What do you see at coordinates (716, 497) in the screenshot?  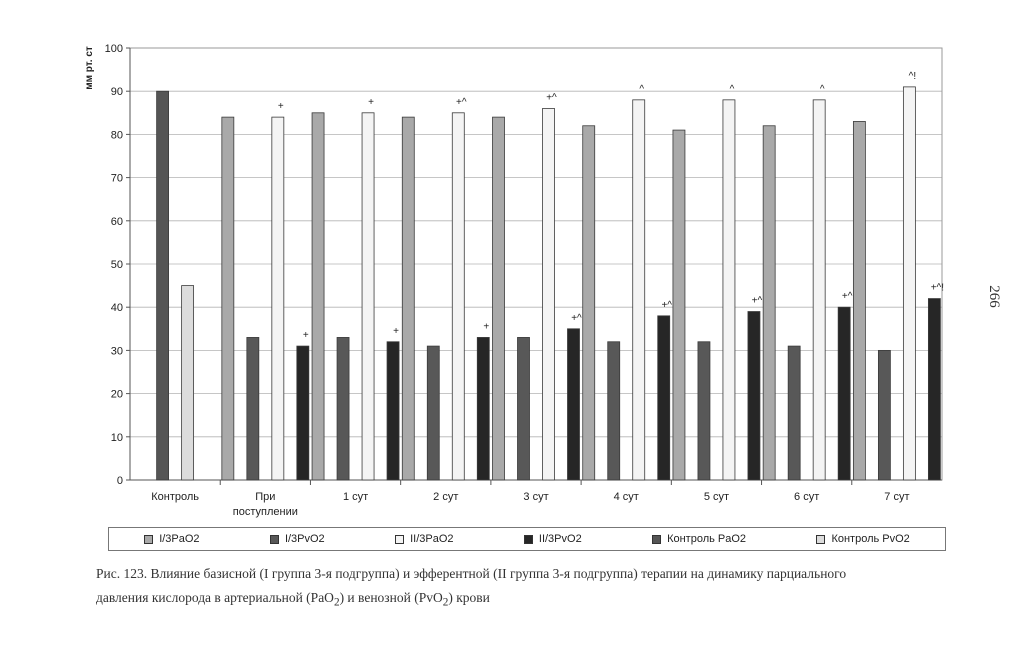 I see `category-label: 5 сут` at bounding box center [716, 497].